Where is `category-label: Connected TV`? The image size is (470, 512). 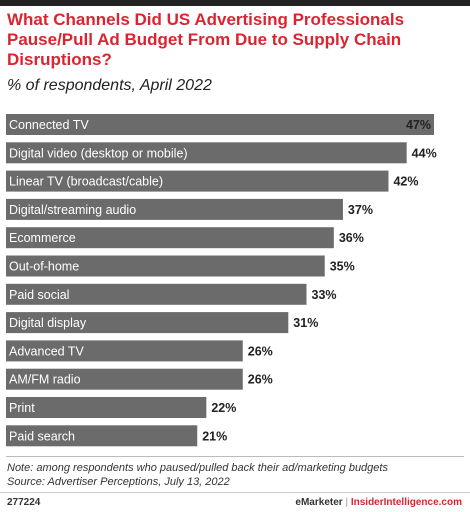
category-label: Connected TV is located at coordinates (49, 125).